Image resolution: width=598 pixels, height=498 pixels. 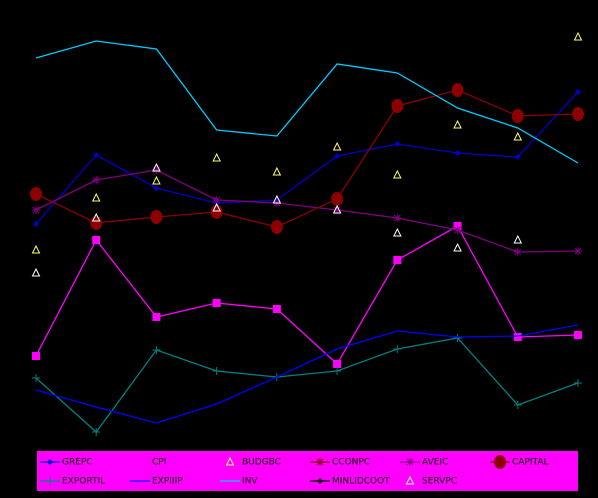 What do you see at coordinates (439, 482) in the screenshot?
I see `legend-label: SERVPC` at bounding box center [439, 482].